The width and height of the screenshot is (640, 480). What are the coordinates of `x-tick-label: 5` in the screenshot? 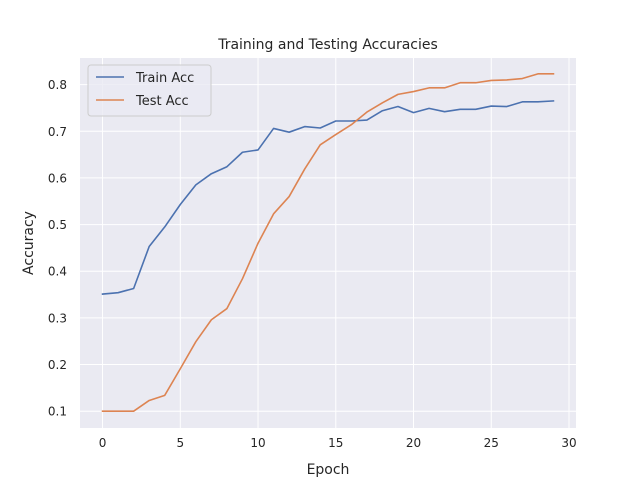 It's located at (180, 443).